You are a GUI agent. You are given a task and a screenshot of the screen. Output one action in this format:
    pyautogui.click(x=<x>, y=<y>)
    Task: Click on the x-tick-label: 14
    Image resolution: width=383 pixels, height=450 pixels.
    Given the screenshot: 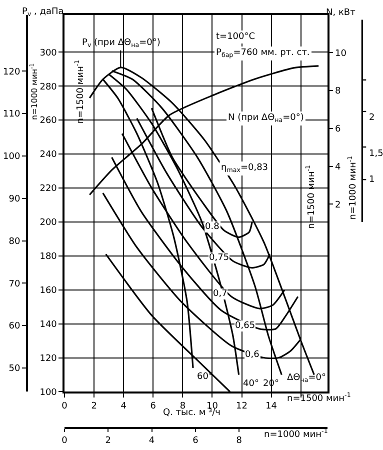 What is the action you would take?
    pyautogui.click(x=272, y=406)
    